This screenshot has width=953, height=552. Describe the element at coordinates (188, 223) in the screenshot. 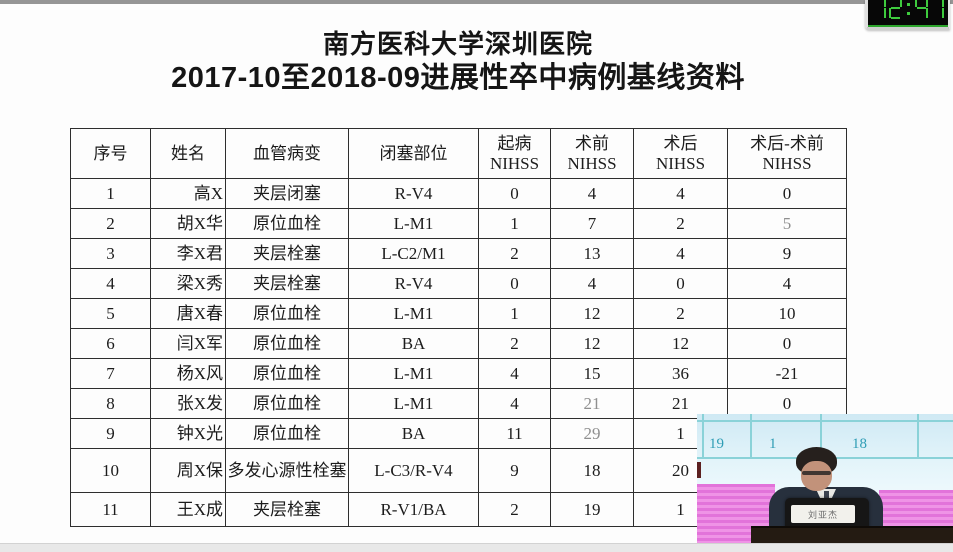

I see `table-cell: 胡X华` at that location.